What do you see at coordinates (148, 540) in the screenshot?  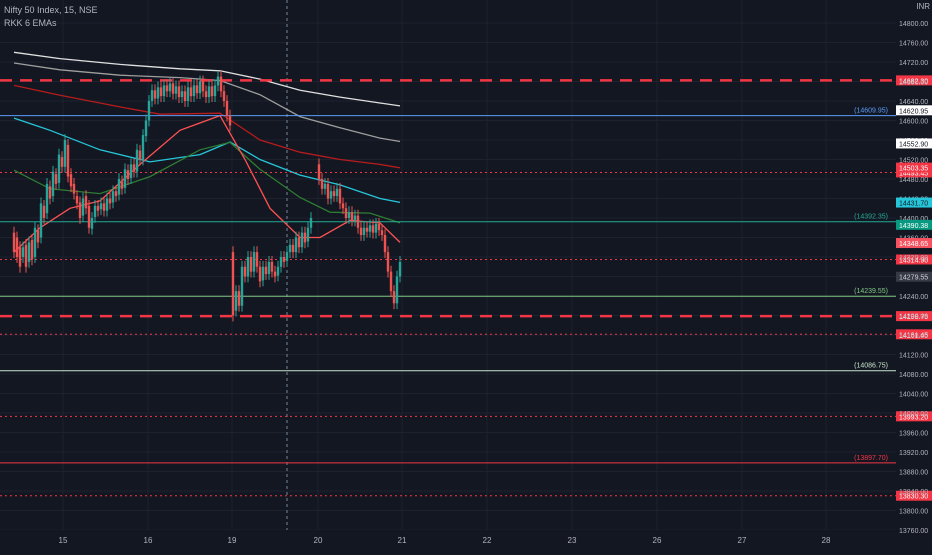 I see `time-tick-label: 16` at bounding box center [148, 540].